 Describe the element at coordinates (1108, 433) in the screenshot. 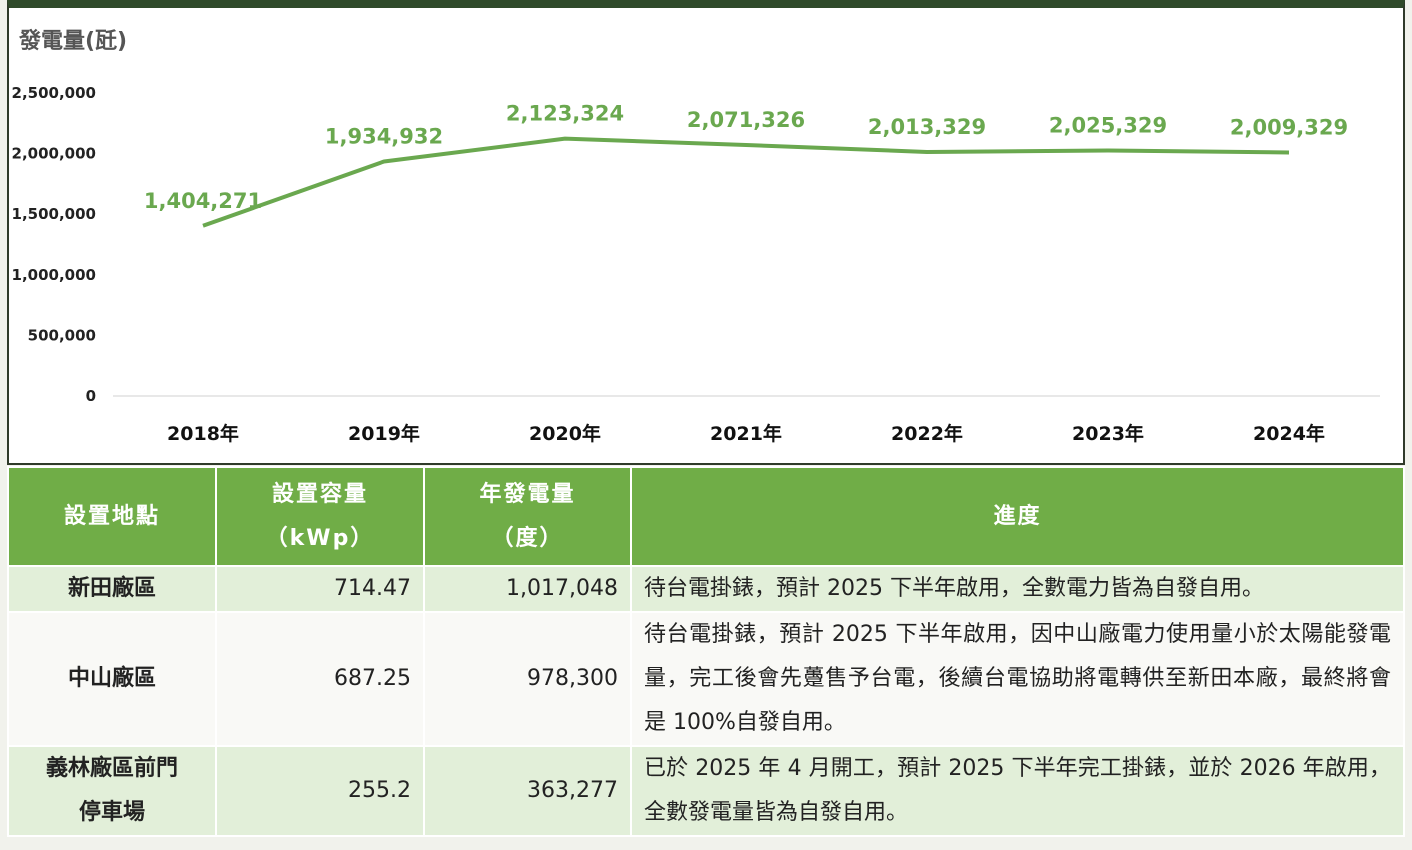

I see `x-tick-label: 2023年` at that location.